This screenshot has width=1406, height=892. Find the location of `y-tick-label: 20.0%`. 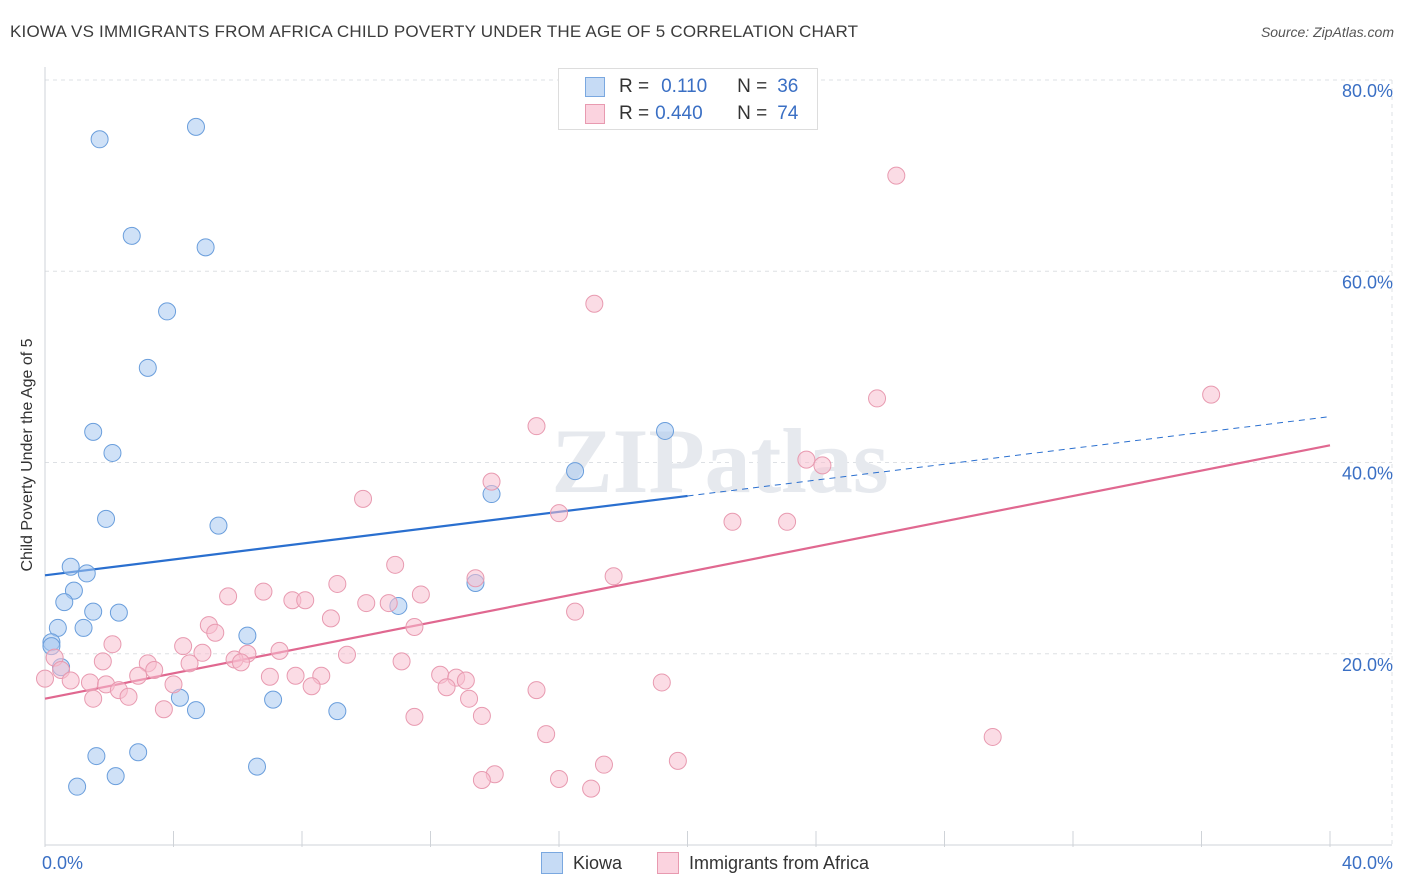

y-tick-label: 20.0% is located at coordinates (1367, 665).